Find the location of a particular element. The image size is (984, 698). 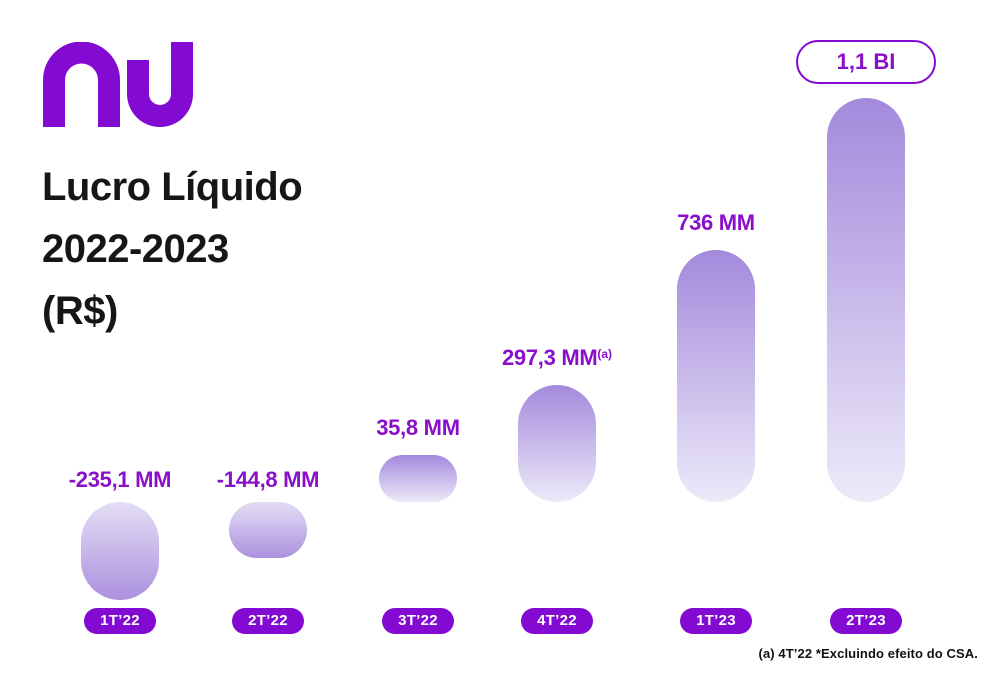

x-axis-badge-1t23: 1T’23 is located at coordinates (716, 621).